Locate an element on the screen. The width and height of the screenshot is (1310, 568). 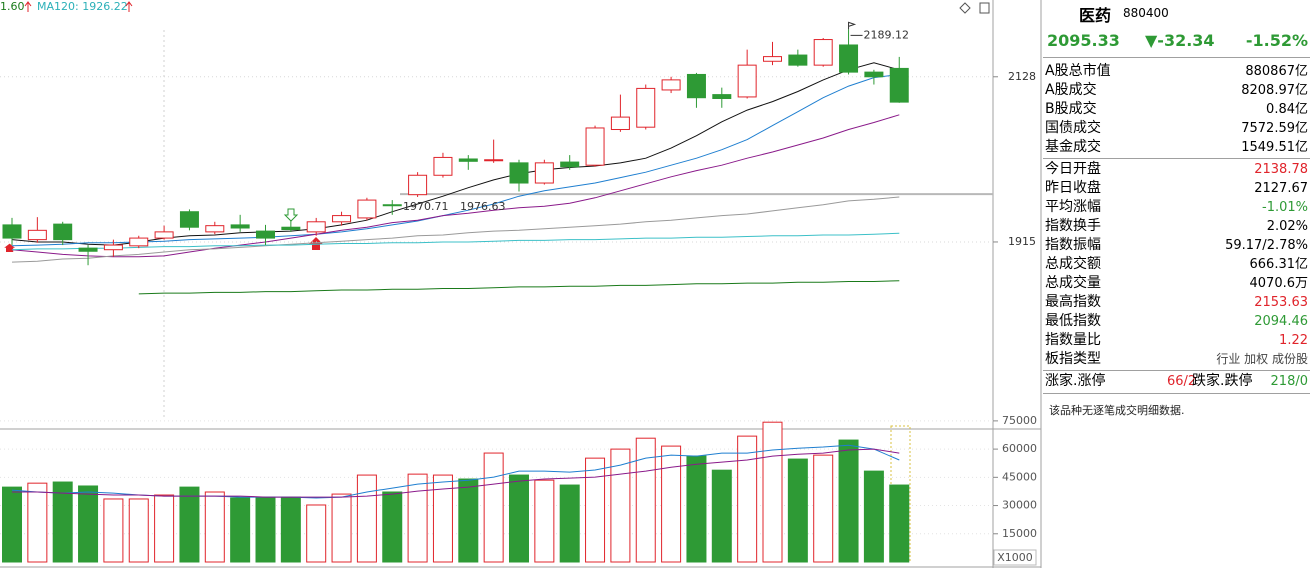
row-label: B股成交 is located at coordinates (1071, 109).